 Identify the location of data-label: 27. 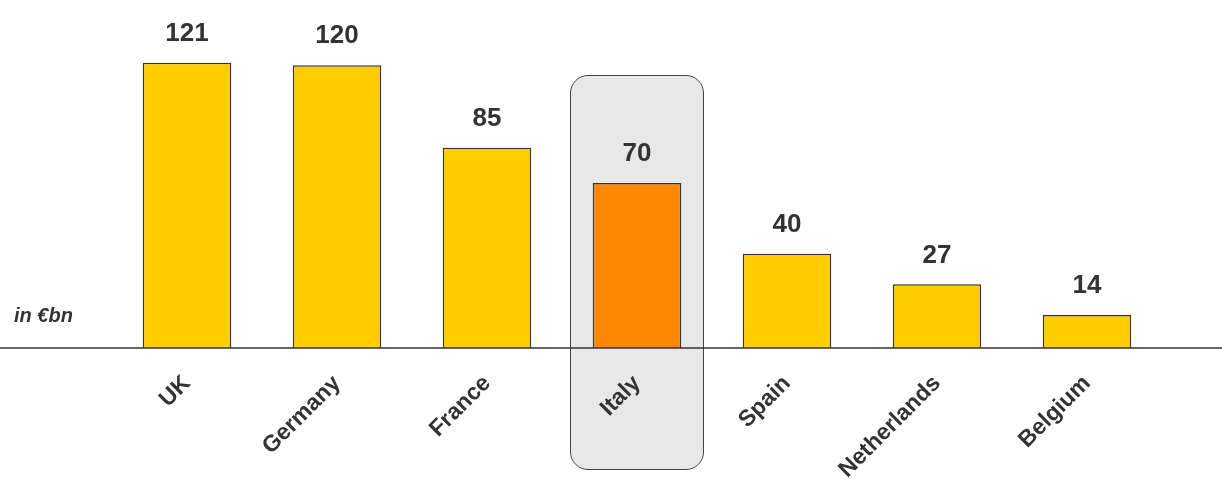
(937, 253).